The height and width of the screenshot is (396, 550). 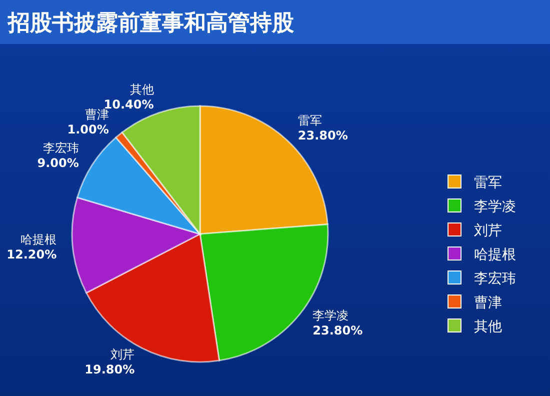 What do you see at coordinates (58, 163) in the screenshot?
I see `data-label: 9.00%` at bounding box center [58, 163].